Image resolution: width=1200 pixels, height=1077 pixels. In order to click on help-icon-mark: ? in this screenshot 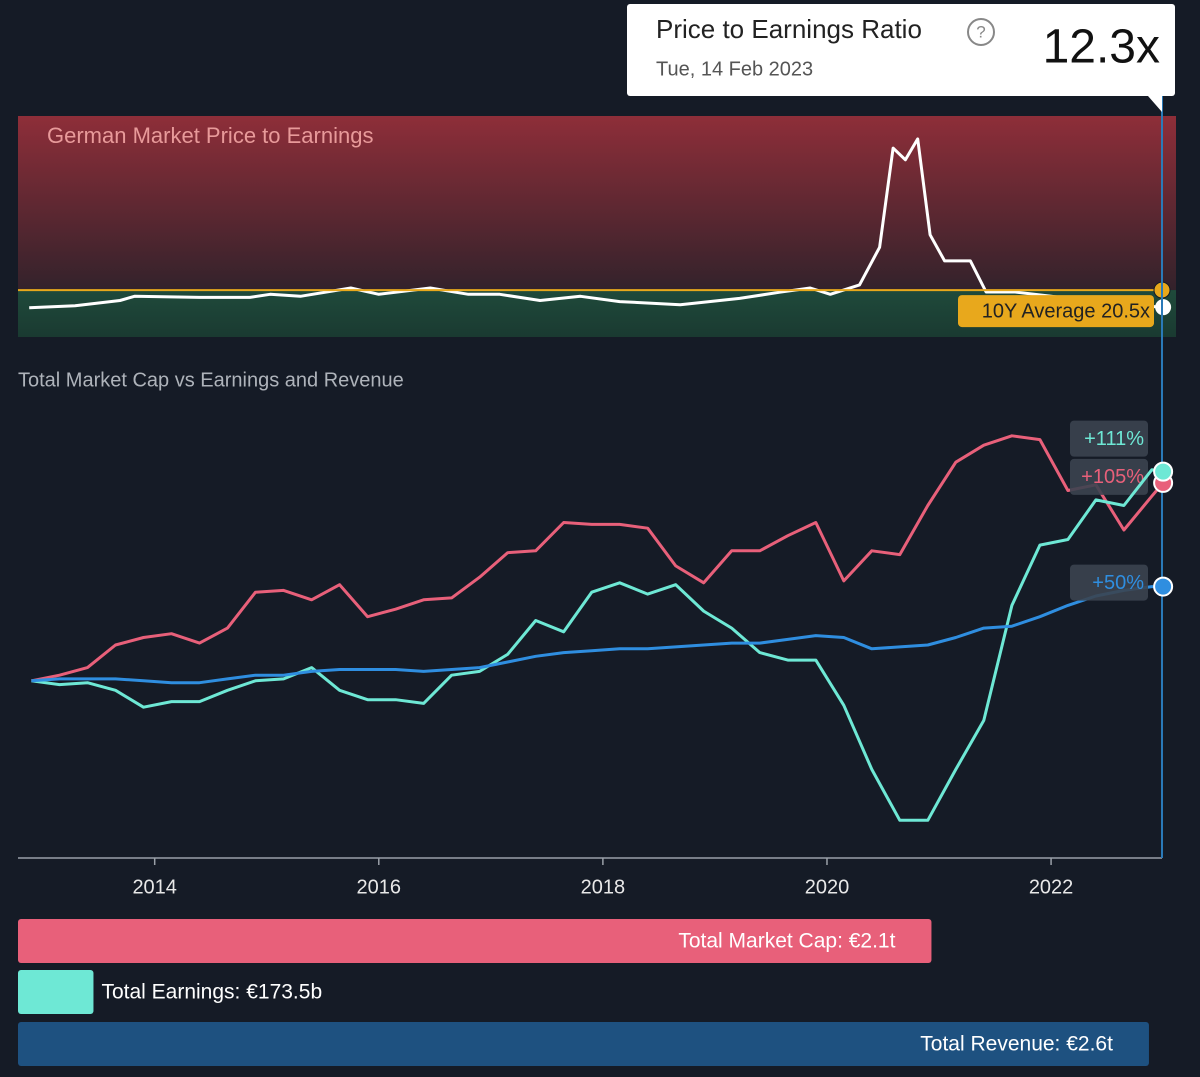, I will do `click(980, 31)`.